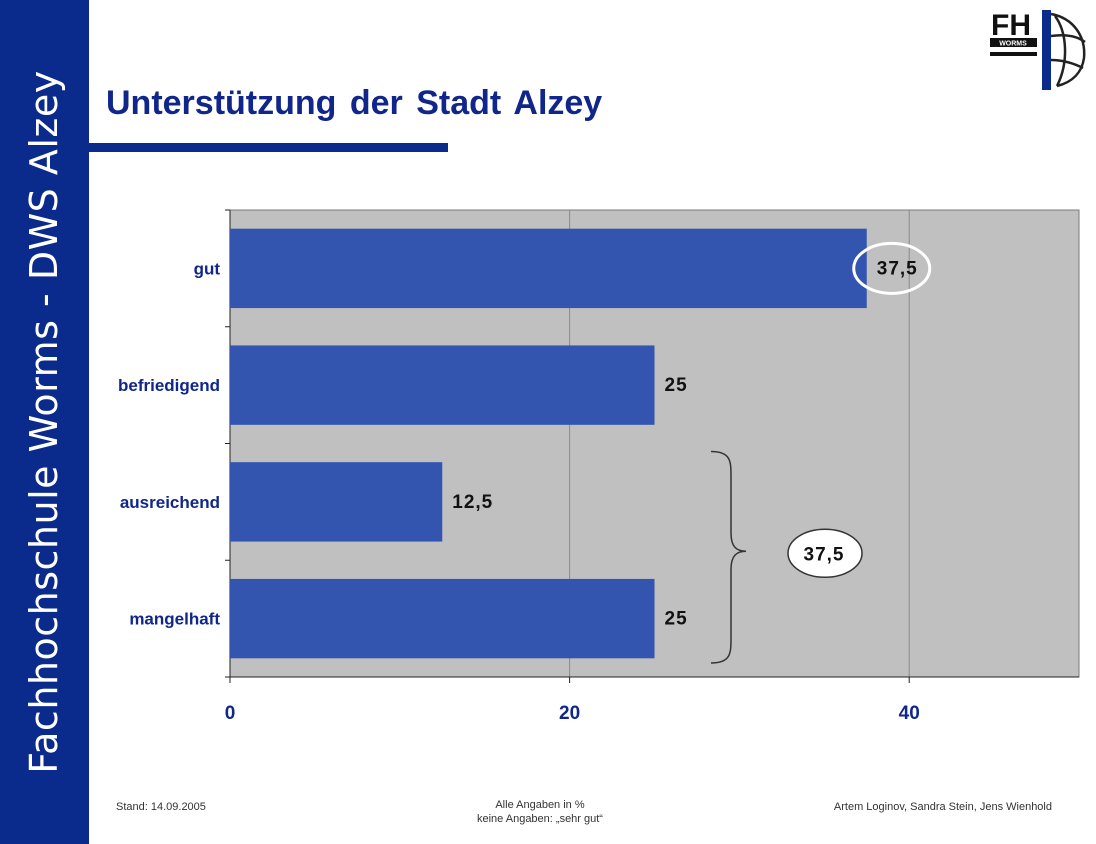 The height and width of the screenshot is (844, 1096). I want to click on x-tick-label-0: 0, so click(230, 713).